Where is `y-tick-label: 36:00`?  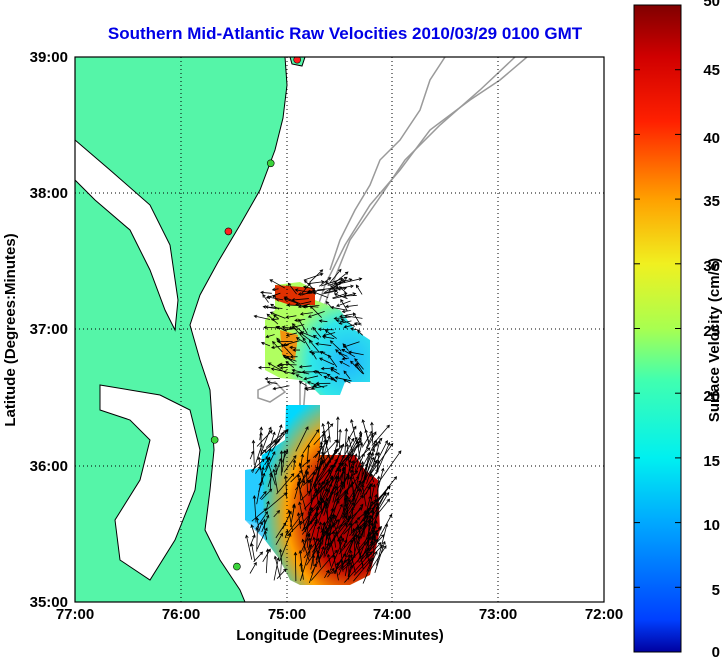 y-tick-label: 36:00 is located at coordinates (49, 466).